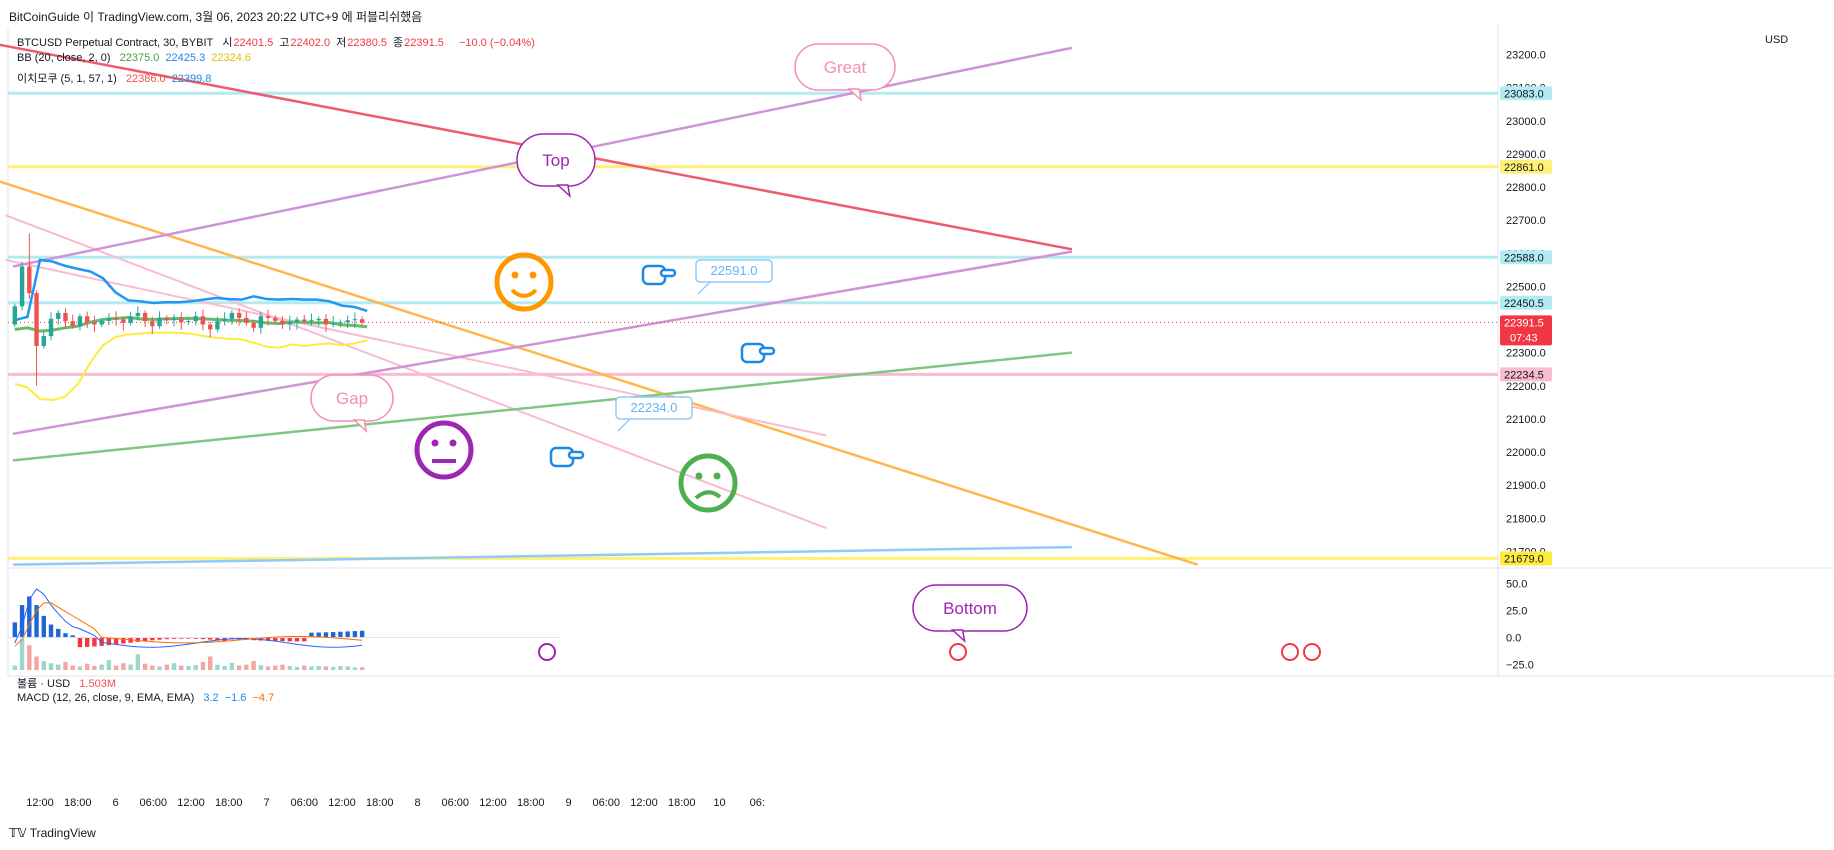 Image resolution: width=1834 pixels, height=850 pixels. What do you see at coordinates (98, 684) in the screenshot?
I see `volume-value: 1.503M` at bounding box center [98, 684].